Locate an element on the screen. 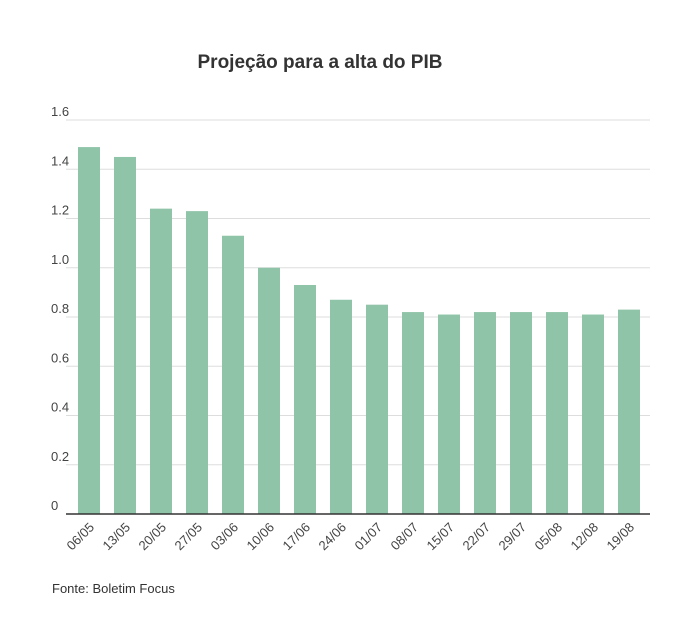  x-tick-label: 27/05 is located at coordinates (189, 537).